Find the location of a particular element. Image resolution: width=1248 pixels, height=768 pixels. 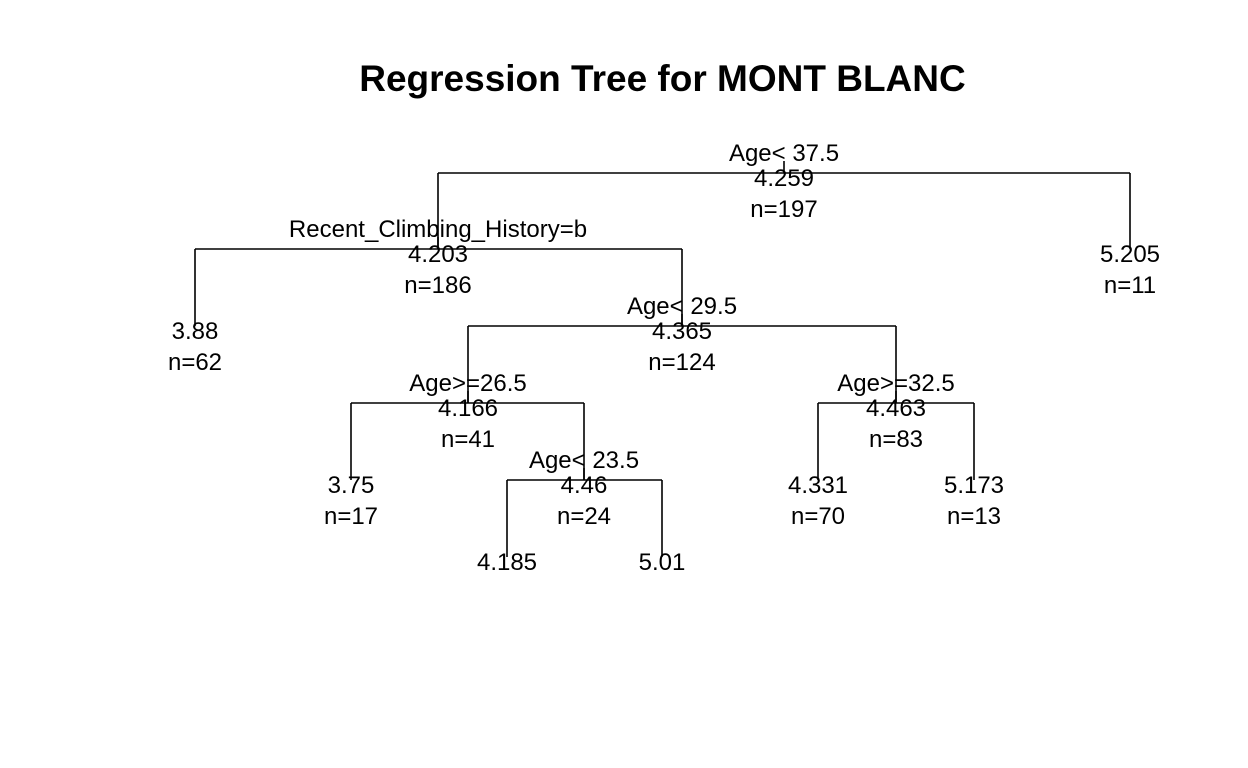

tree-node-n23: 5.173 n=13 is located at coordinates (974, 501).